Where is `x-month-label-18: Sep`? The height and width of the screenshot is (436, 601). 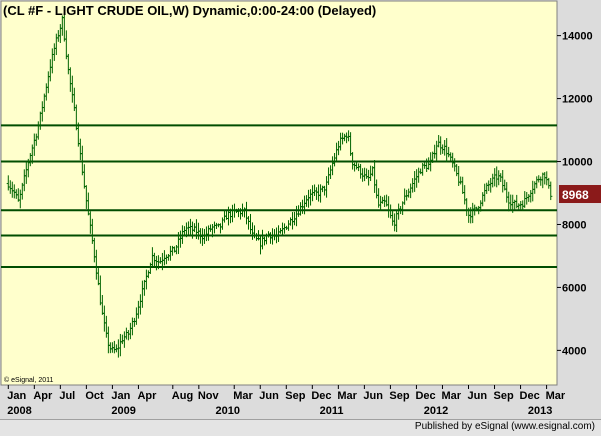 x-month-label-18: Sep is located at coordinates (504, 396).